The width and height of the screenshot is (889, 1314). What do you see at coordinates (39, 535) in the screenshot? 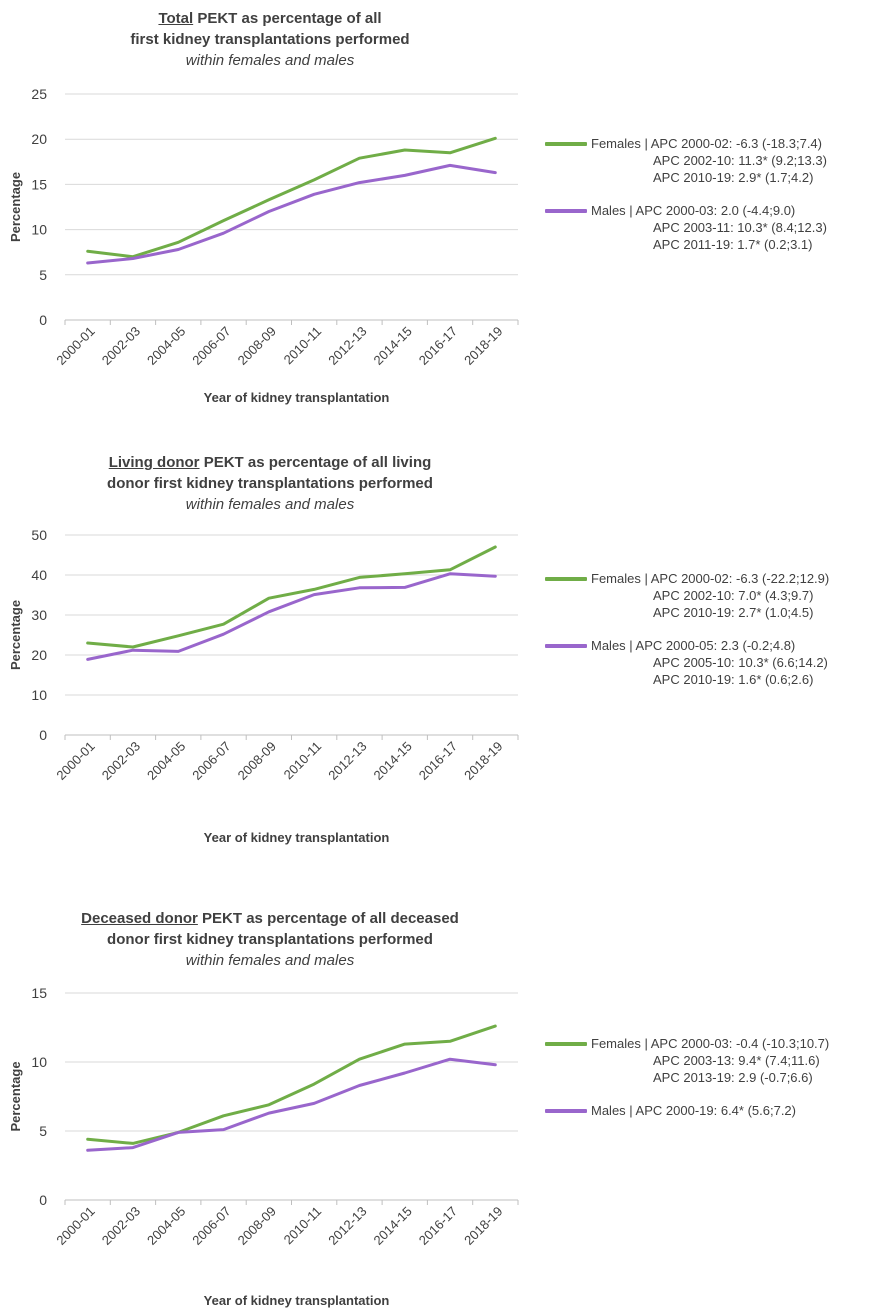
I see `y-tick-label: 50` at bounding box center [39, 535].